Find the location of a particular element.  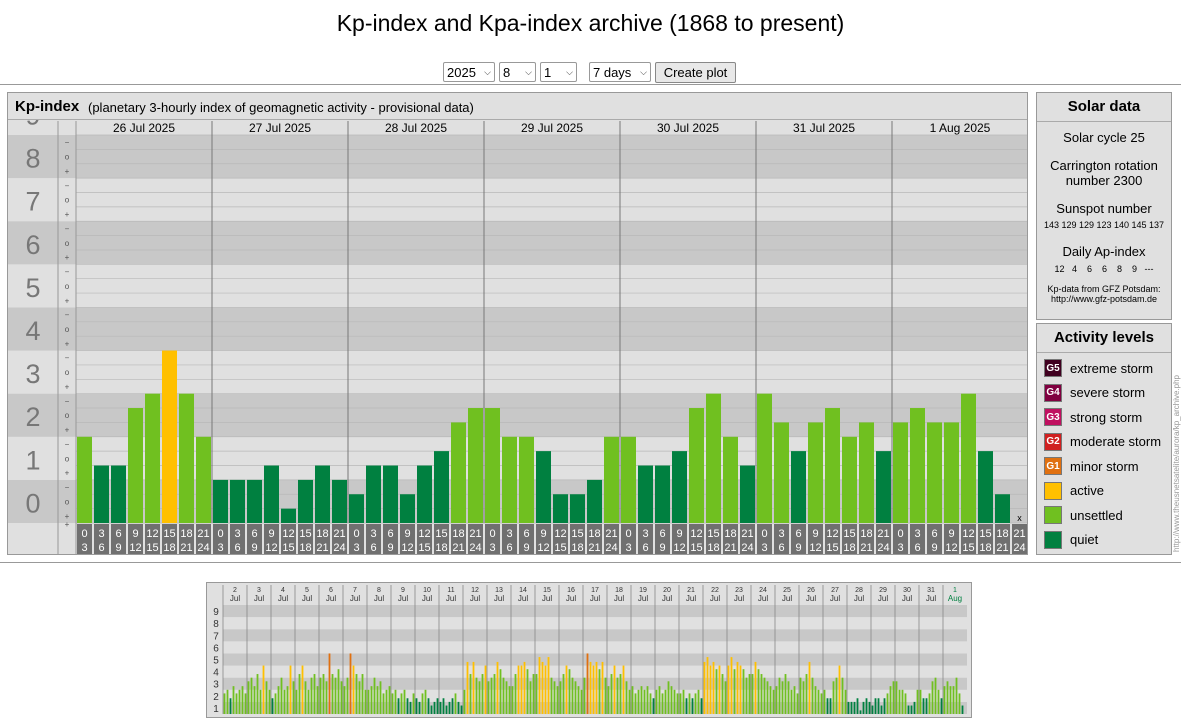

source-link: http://www.gfz-potsdam.de is located at coordinates (1104, 299).